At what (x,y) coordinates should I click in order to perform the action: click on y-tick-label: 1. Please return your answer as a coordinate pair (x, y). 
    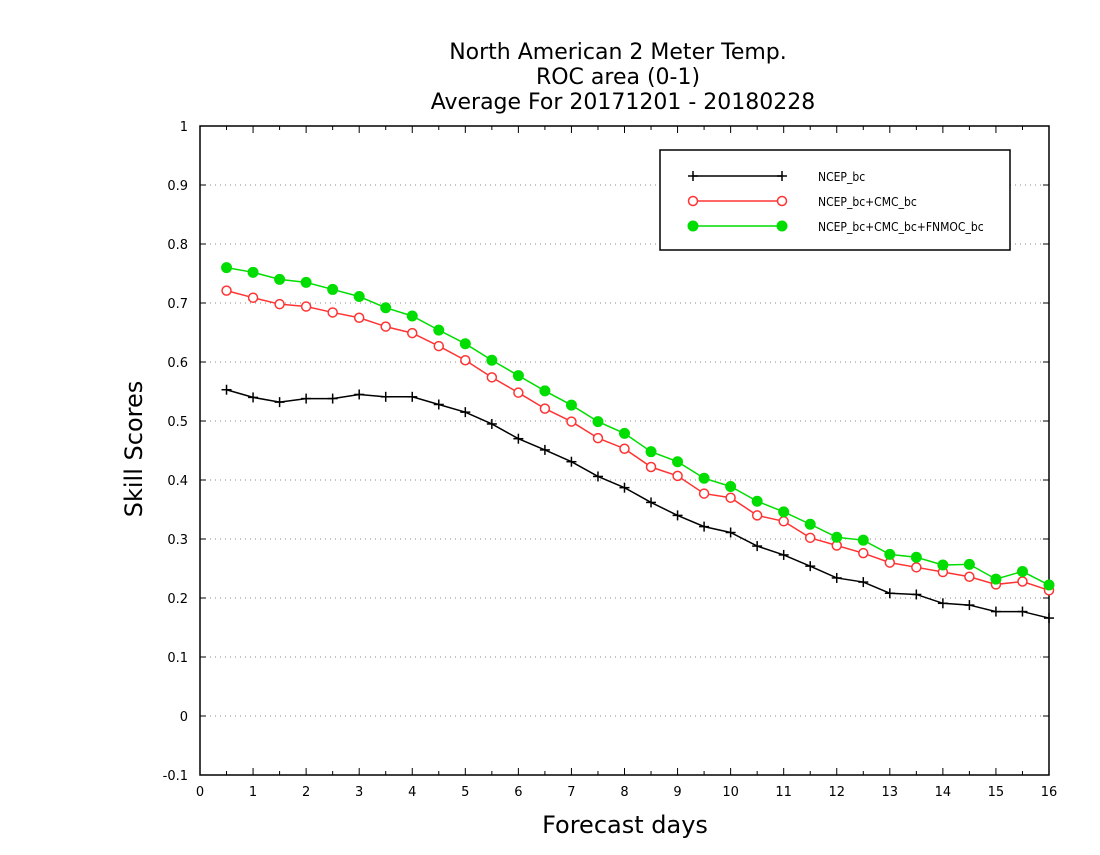
    Looking at the image, I should click on (184, 127).